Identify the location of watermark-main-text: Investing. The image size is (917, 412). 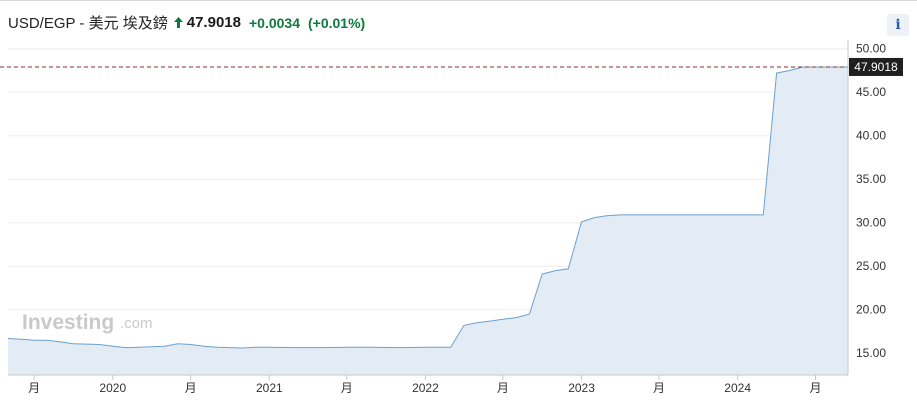
(68, 322).